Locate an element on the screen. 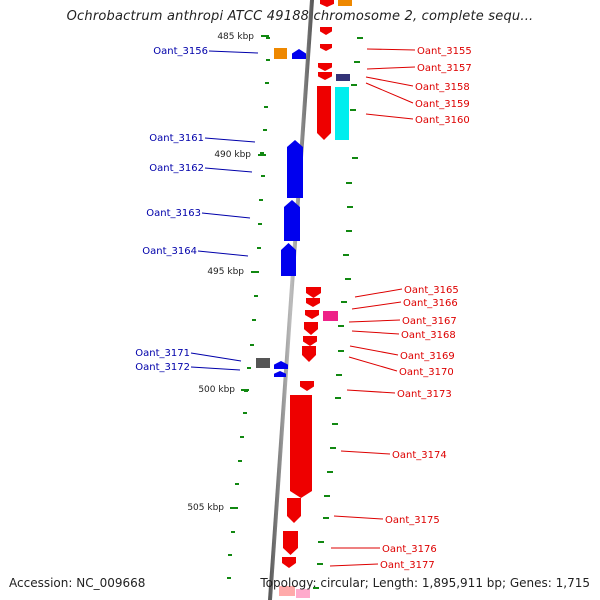 The image size is (600, 600). gene-label: Oant_3173 is located at coordinates (424, 394).